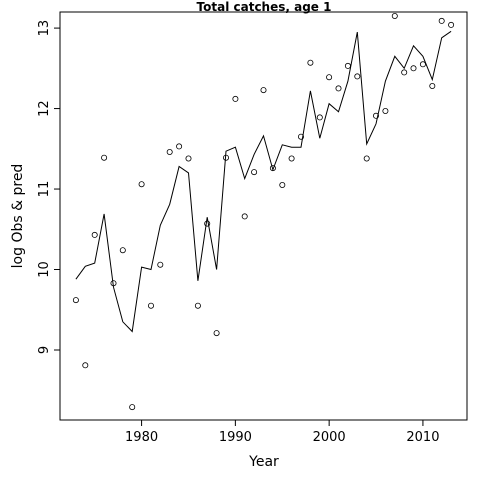 The image size is (480, 480). What do you see at coordinates (44, 189) in the screenshot?
I see `y-tick-label: 11` at bounding box center [44, 189].